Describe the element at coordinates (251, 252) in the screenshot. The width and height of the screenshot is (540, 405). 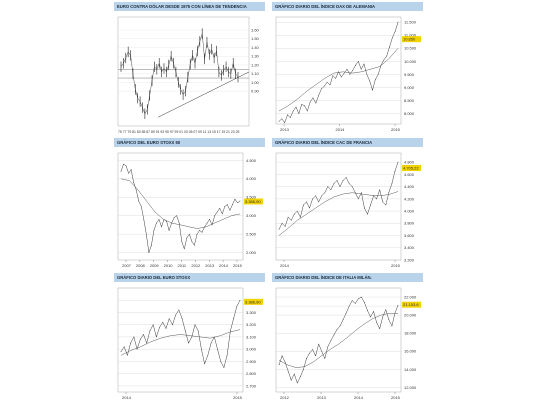
I see `y-tick-label: 2.000` at that location.